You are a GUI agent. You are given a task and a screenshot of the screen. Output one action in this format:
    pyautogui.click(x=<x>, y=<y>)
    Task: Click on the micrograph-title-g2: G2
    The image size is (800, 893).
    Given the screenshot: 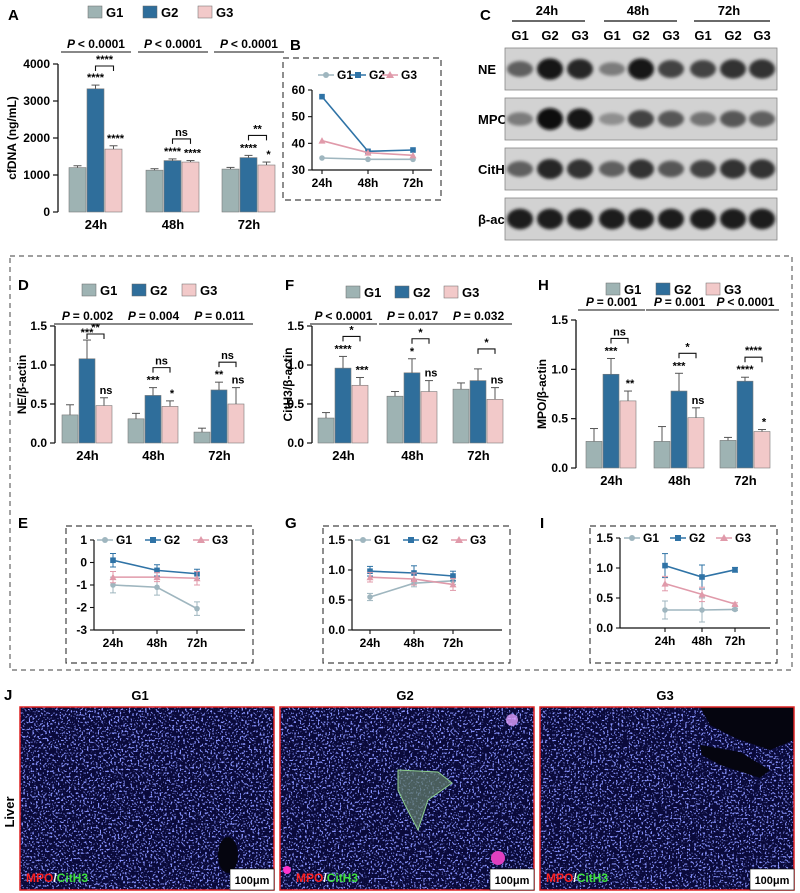 What is the action you would take?
    pyautogui.click(x=404, y=695)
    